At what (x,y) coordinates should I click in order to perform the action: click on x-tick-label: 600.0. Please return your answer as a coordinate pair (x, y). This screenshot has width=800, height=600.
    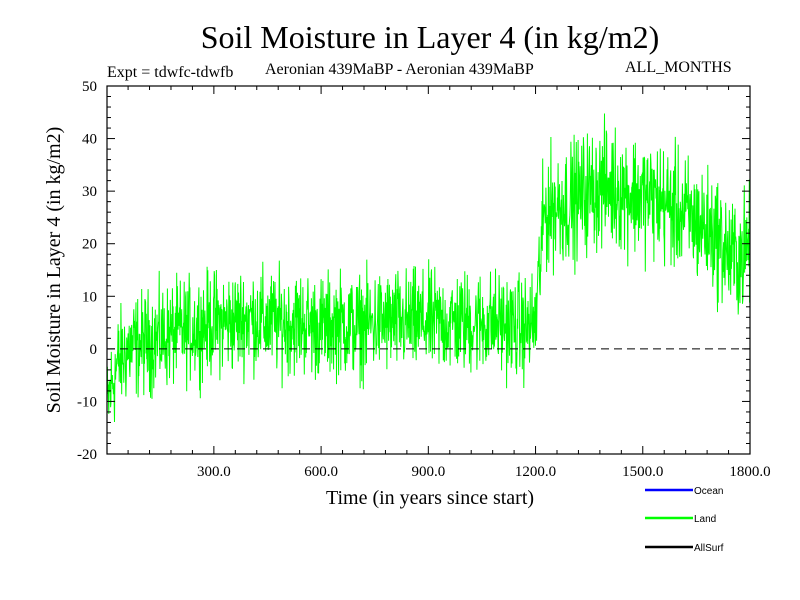
    Looking at the image, I should click on (321, 472).